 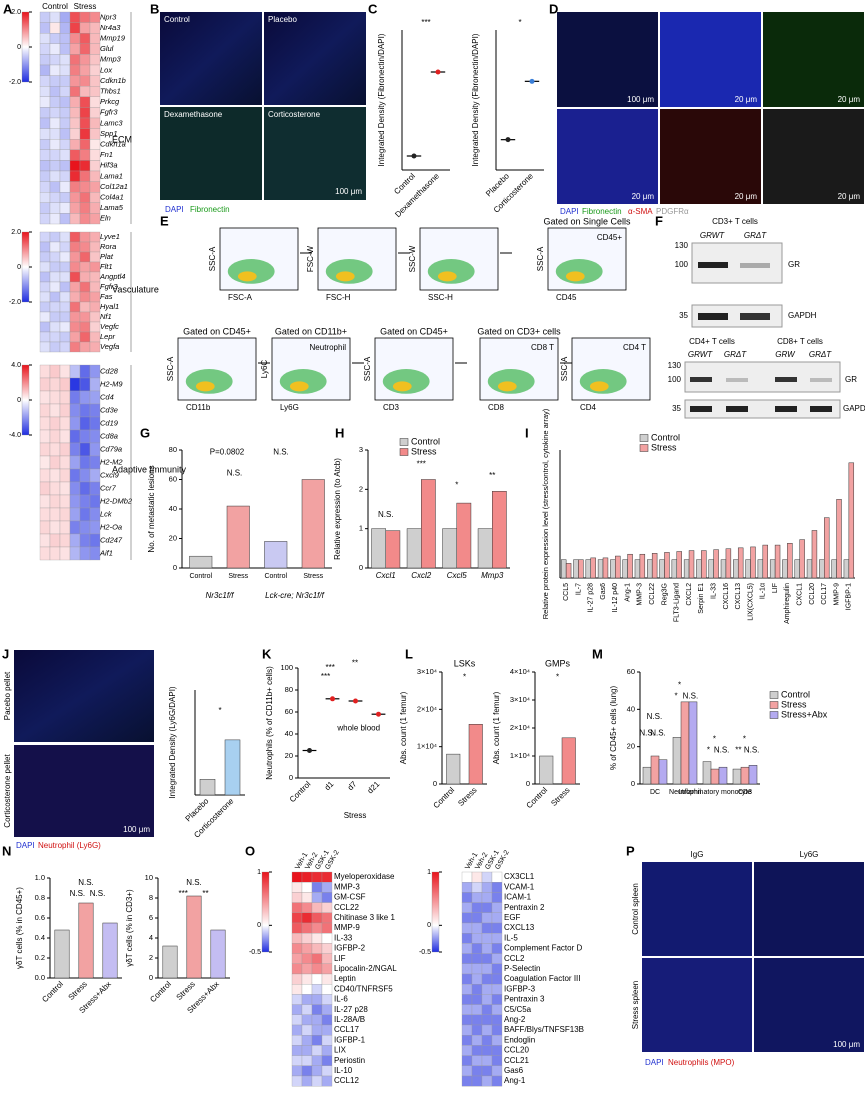 I want to click on x-tick-label: CCL5, so click(x=566, y=592).